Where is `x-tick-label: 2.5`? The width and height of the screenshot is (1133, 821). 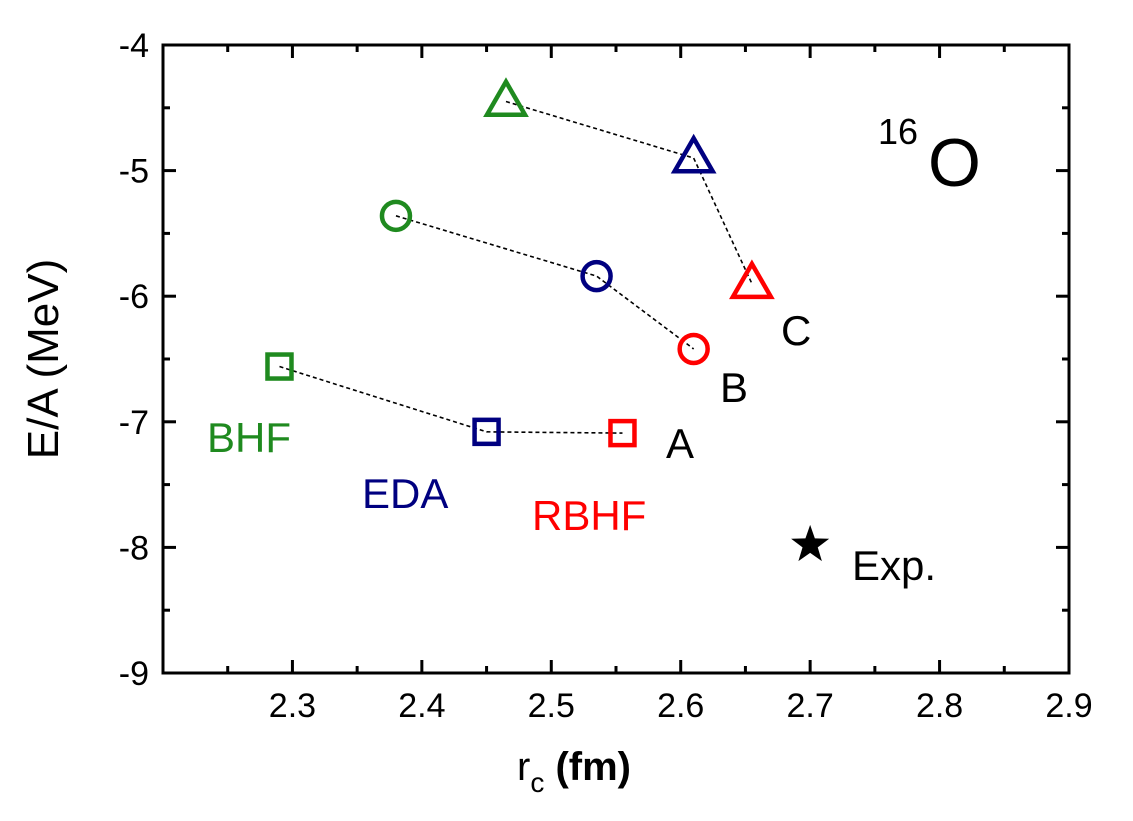
x-tick-label: 2.5 is located at coordinates (551, 706).